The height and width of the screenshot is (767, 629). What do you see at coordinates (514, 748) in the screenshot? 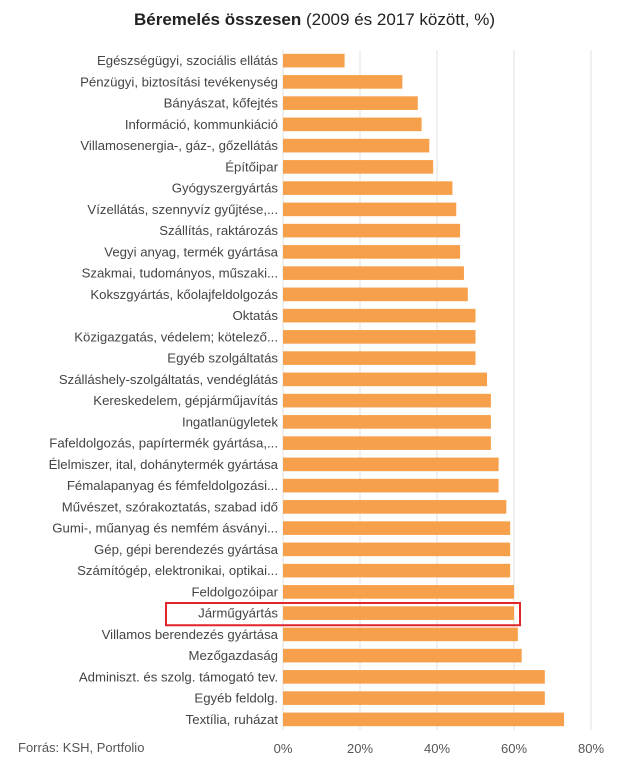
I see `x-tick-label: 60%` at bounding box center [514, 748].